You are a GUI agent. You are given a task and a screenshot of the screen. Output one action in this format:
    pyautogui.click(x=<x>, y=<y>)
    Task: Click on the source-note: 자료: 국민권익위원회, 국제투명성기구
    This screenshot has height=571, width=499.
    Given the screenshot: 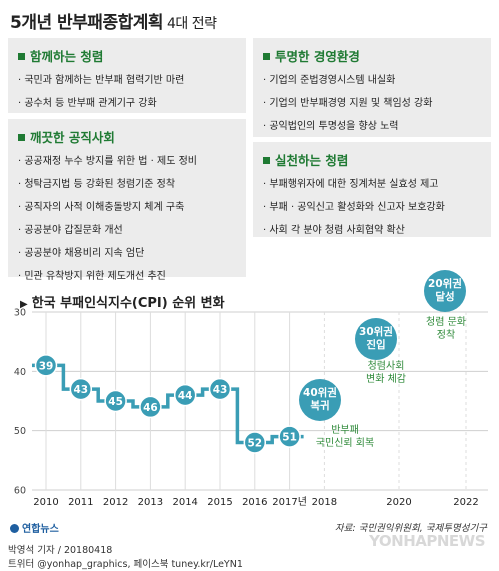 What is the action you would take?
    pyautogui.click(x=410, y=528)
    